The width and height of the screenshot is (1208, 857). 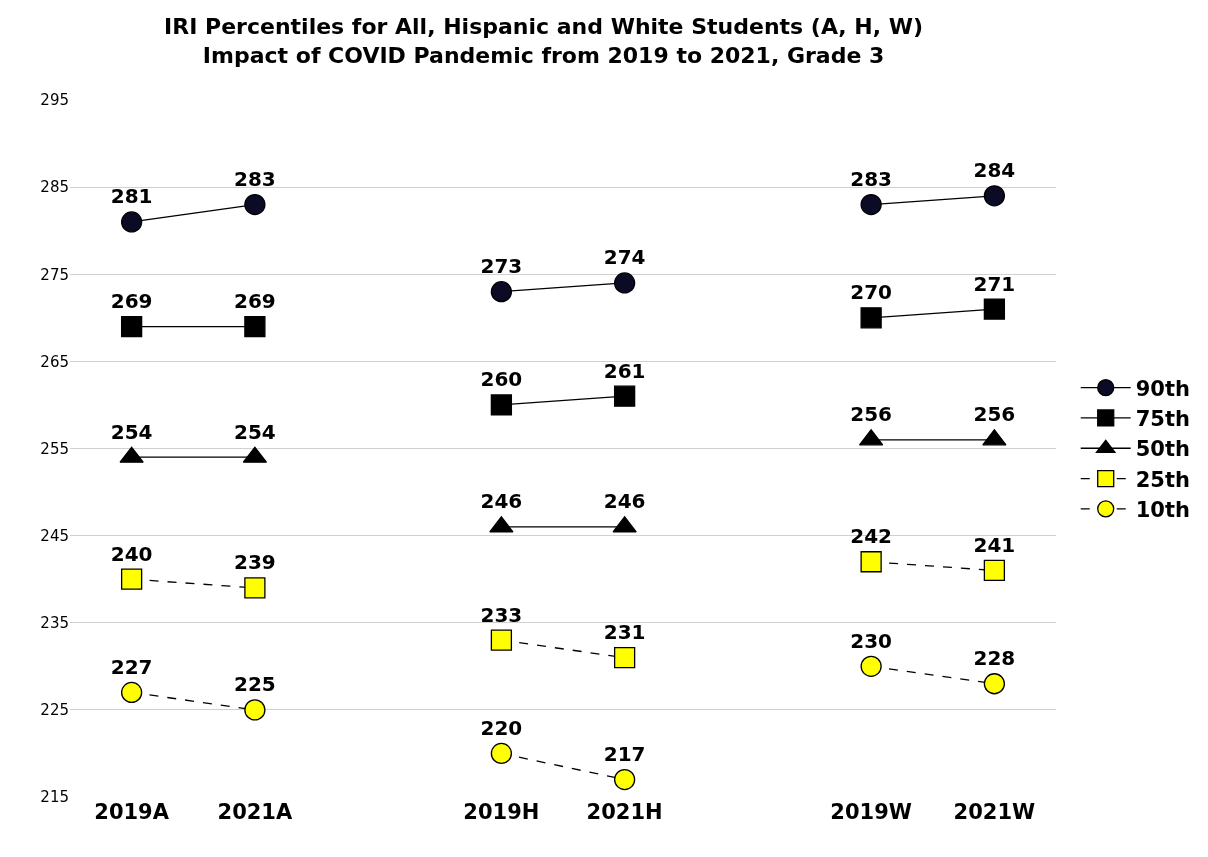 I want to click on data-label: 241, so click(x=994, y=544).